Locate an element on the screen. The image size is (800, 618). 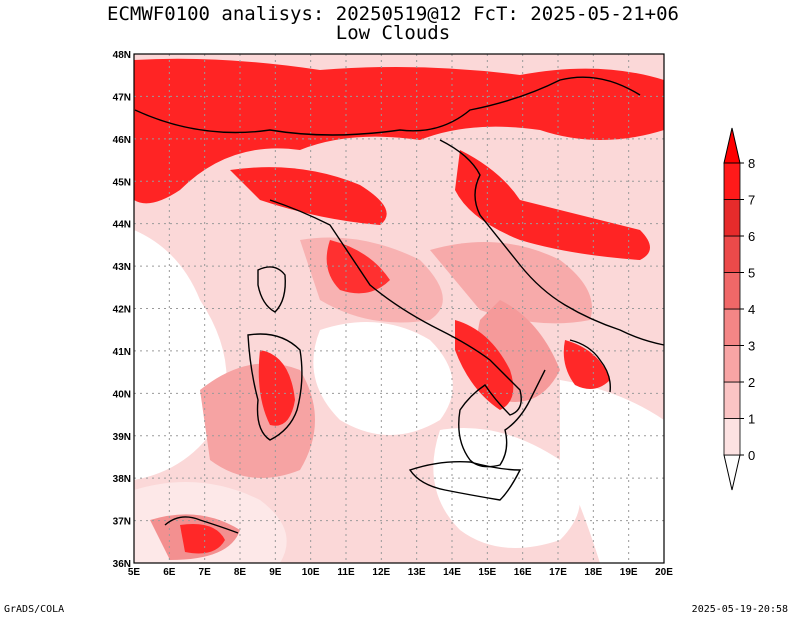
latitude-labels: 48N 47N 46N 45N 44N 43N 42N 41N 40N 39N 38N 37N 36N is located at coordinates (122, 310).